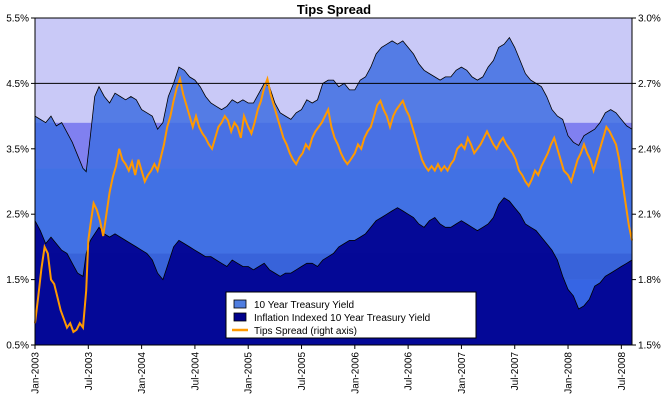 This screenshot has width=668, height=400. What do you see at coordinates (569, 373) in the screenshot?
I see `x-tick-label: Jan-2008` at bounding box center [569, 373].